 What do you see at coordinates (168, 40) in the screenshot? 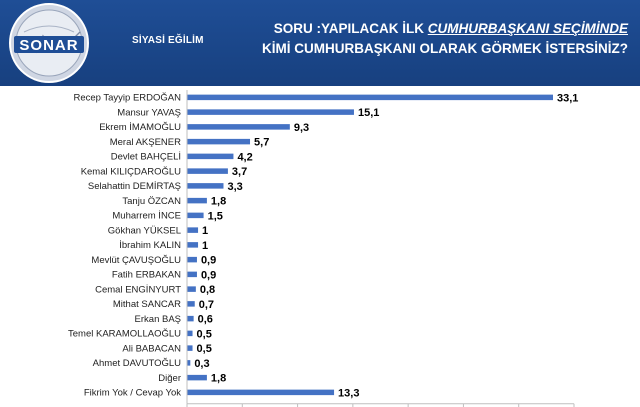
I see `section-label: SİYASİ EĞİLİM` at bounding box center [168, 40].